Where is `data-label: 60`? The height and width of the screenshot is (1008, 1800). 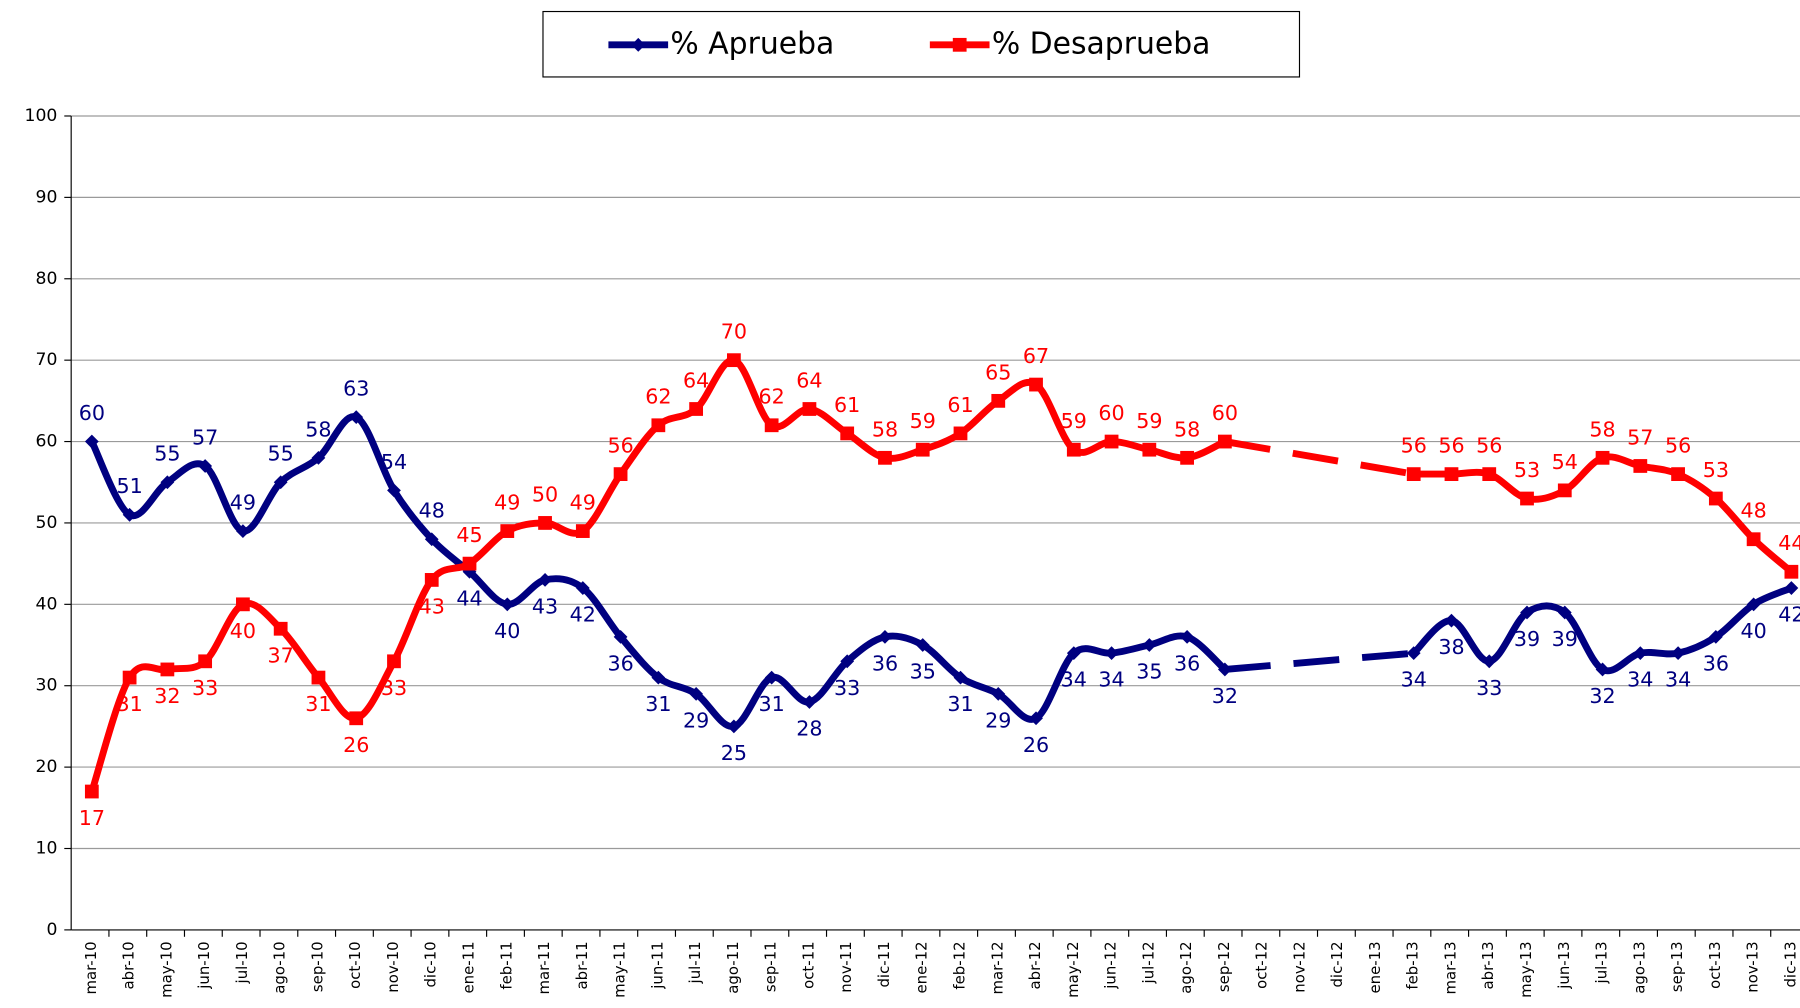
data-label: 60 is located at coordinates (1225, 413).